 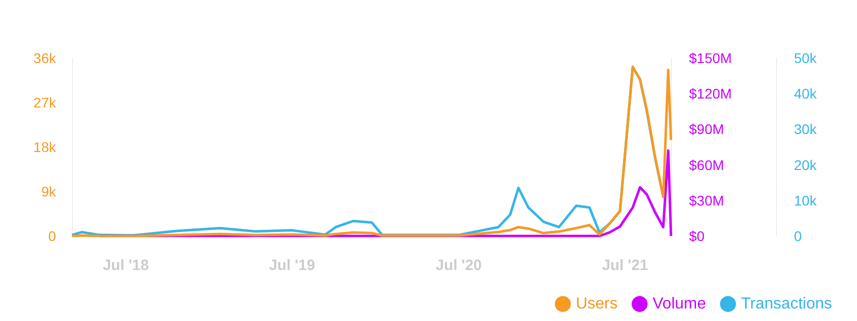 What do you see at coordinates (786, 304) in the screenshot?
I see `legend-label: Transactions` at bounding box center [786, 304].